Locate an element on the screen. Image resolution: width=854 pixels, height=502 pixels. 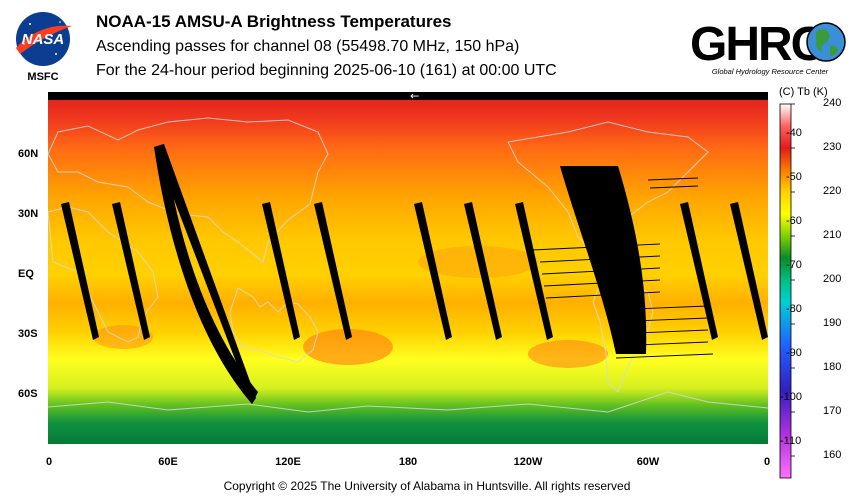
colorbar-celsius-label: -80 is located at coordinates (794, 309).